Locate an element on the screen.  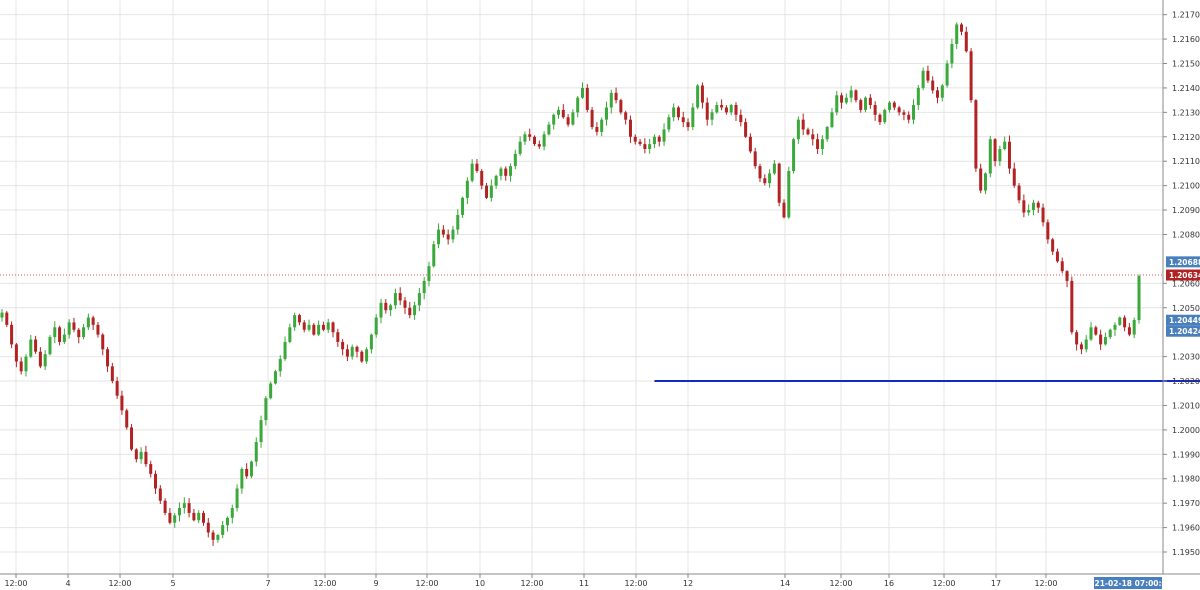
x-tick-label: 11 is located at coordinates (584, 583).